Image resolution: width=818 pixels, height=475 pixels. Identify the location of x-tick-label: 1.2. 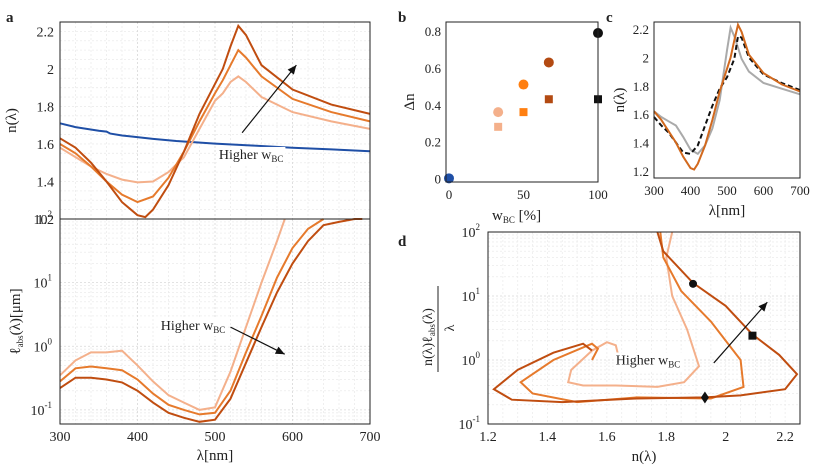
(488, 437).